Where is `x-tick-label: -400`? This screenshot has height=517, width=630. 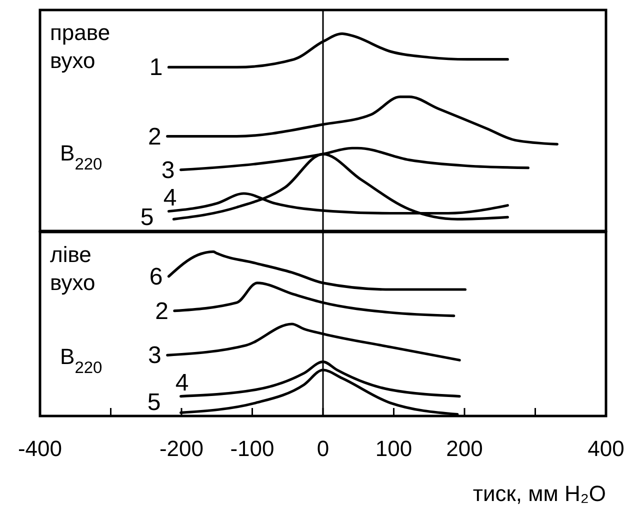
x-tick-label: -400 is located at coordinates (40, 448).